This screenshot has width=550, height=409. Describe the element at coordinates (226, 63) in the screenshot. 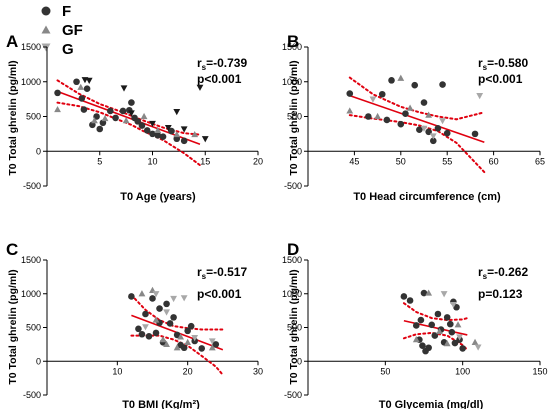

I see `panel-a-stat-r-value: =-0.739` at that location.